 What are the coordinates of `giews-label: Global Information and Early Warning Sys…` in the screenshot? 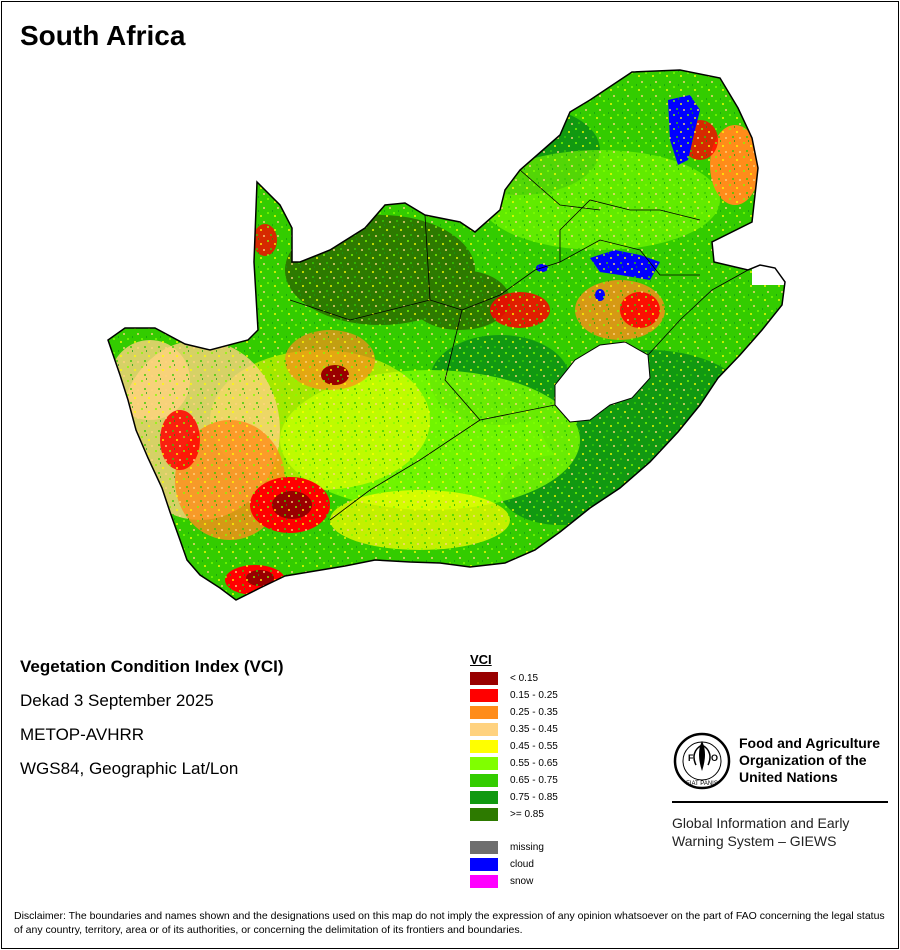 It's located at (779, 832).